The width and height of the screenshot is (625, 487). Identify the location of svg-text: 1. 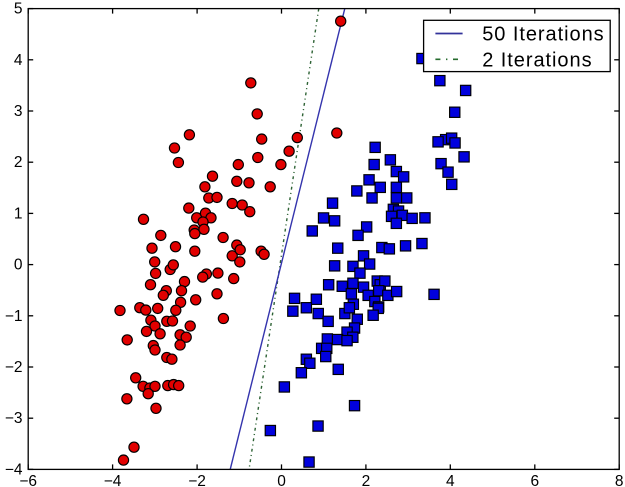
(18, 213).